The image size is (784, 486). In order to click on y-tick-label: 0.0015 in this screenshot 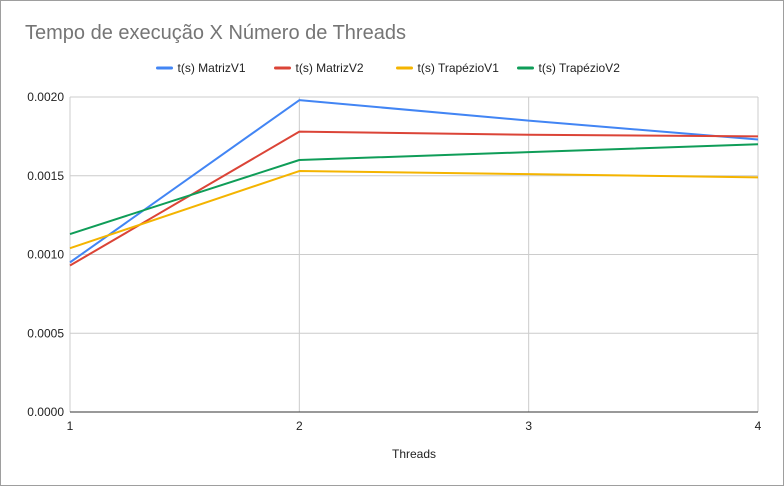, I will do `click(45, 176)`.